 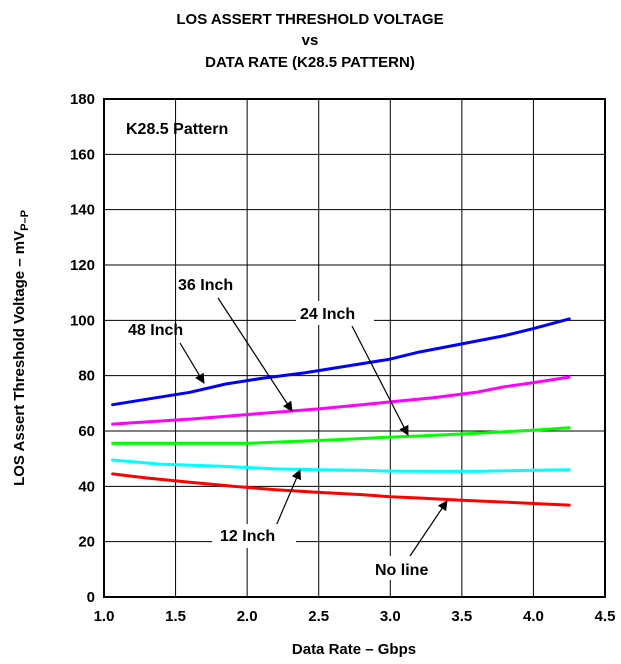 I want to click on y-axis-label-subscript: P–P, so click(x=25, y=220).